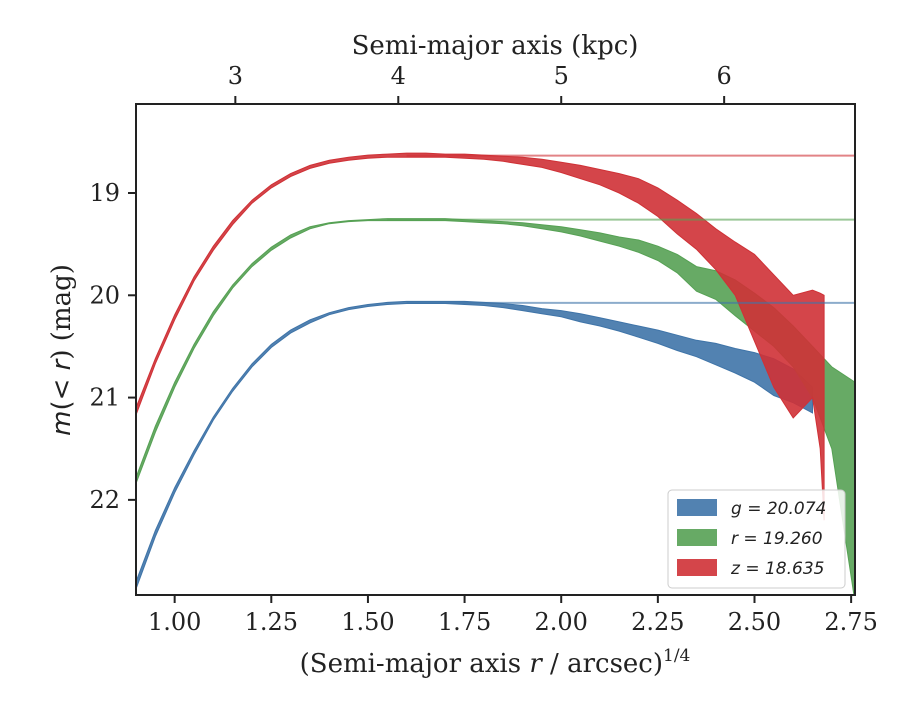  What do you see at coordinates (724, 76) in the screenshot?
I see `top-tick-label: 6` at bounding box center [724, 76].